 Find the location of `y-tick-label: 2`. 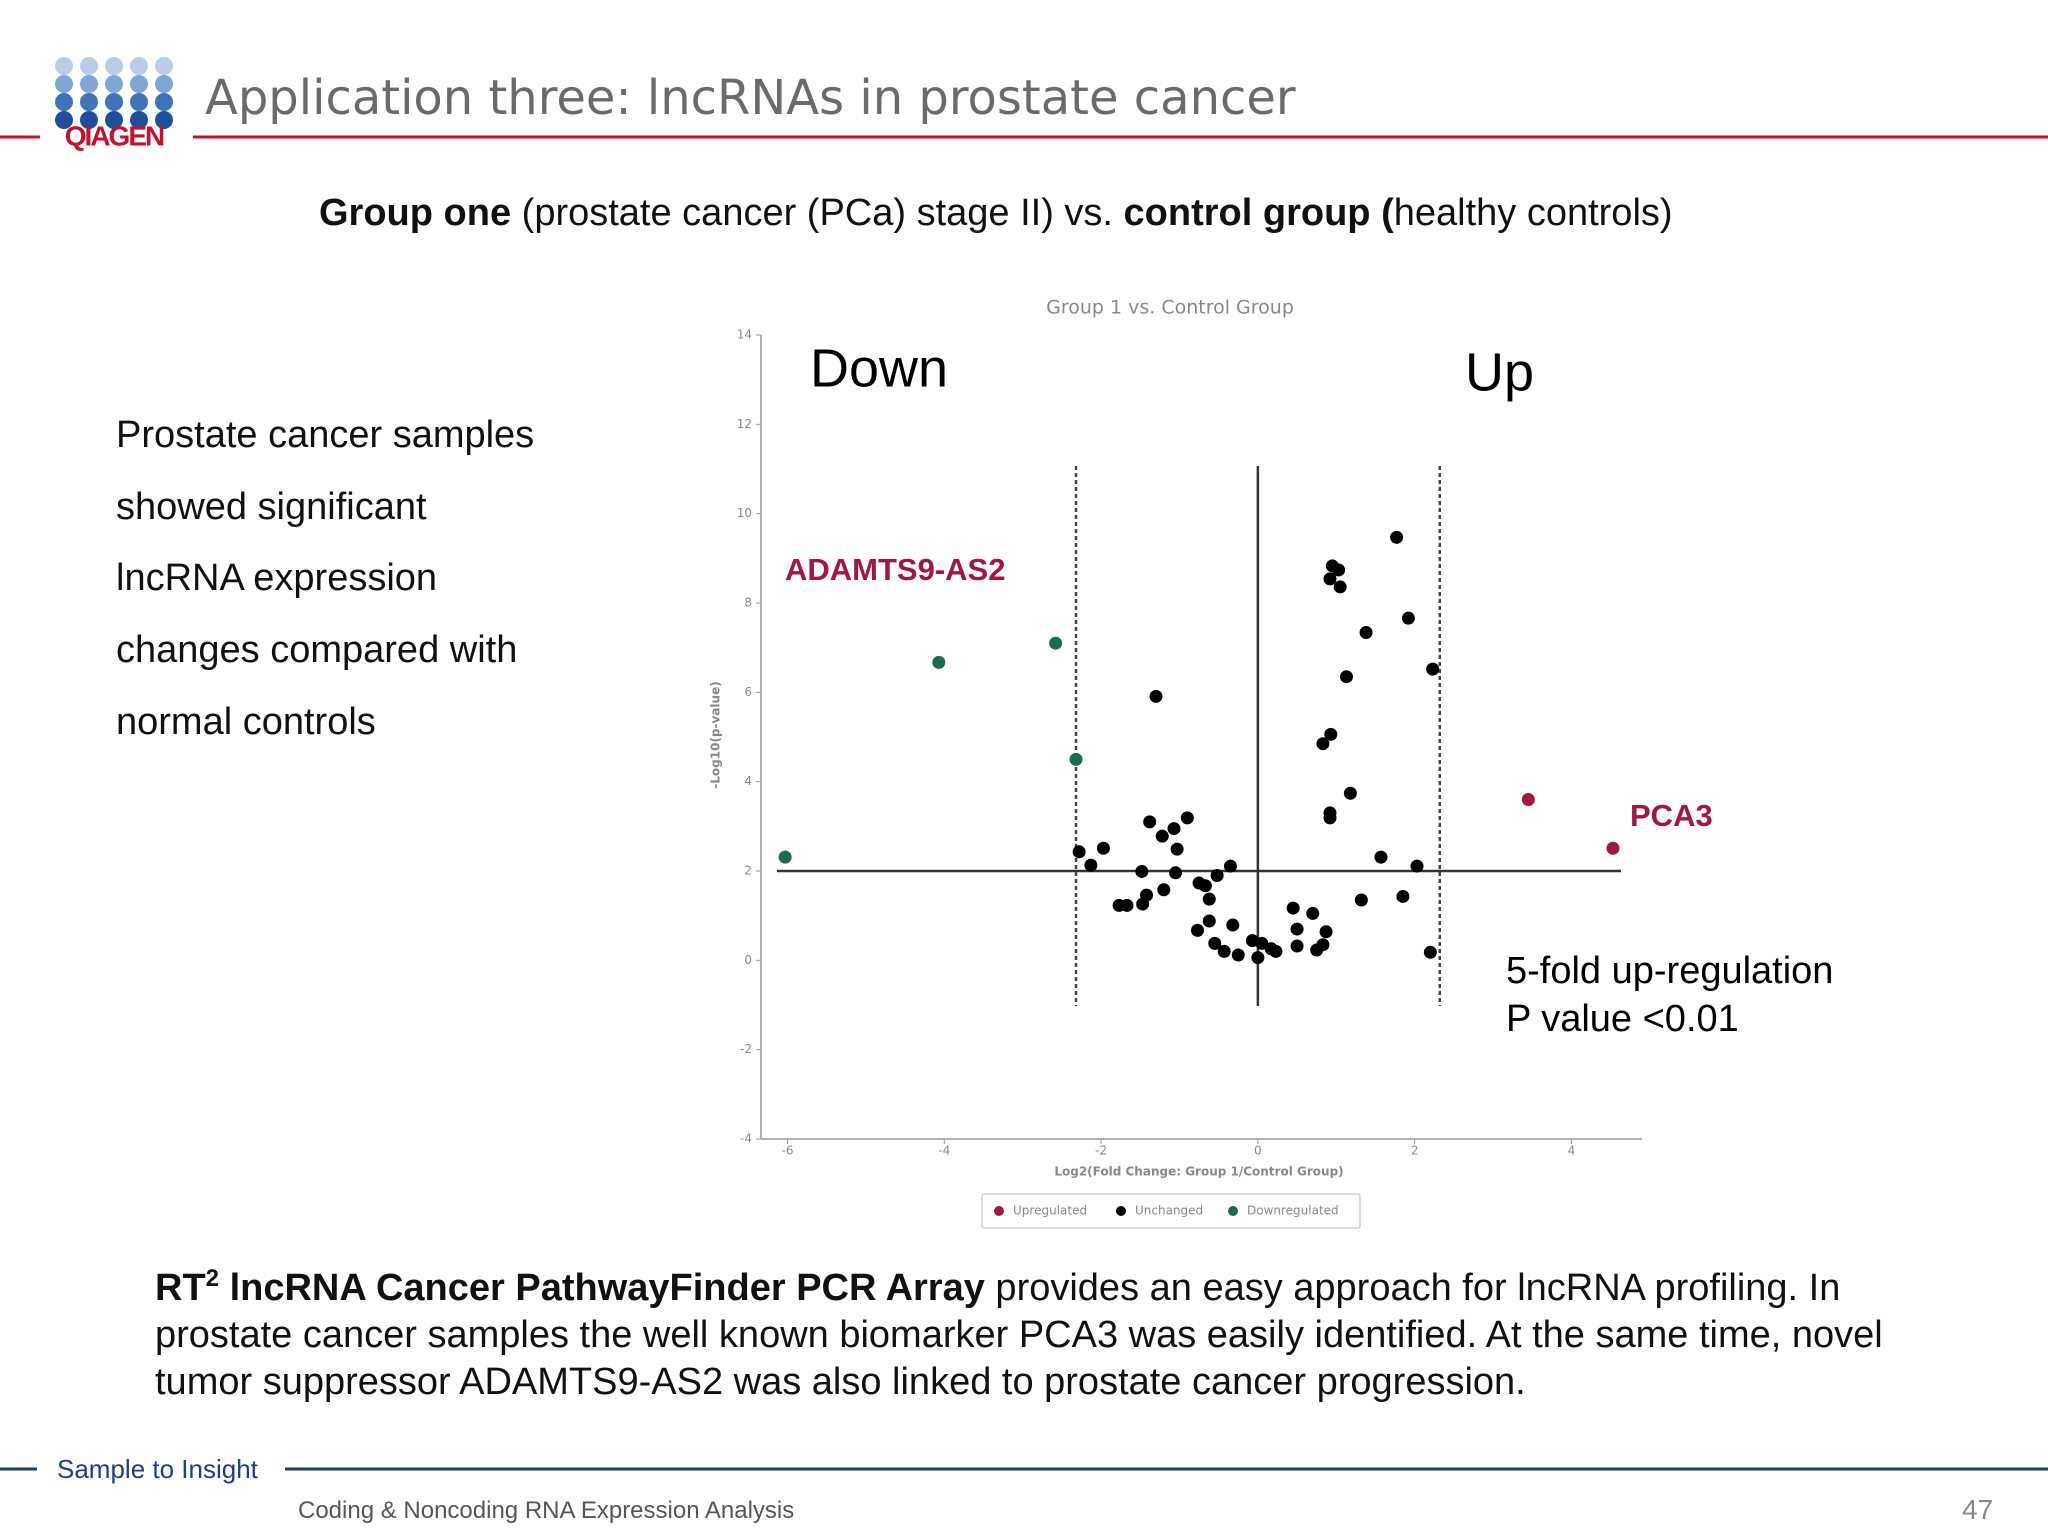

y-tick-label: 2 is located at coordinates (748, 871).